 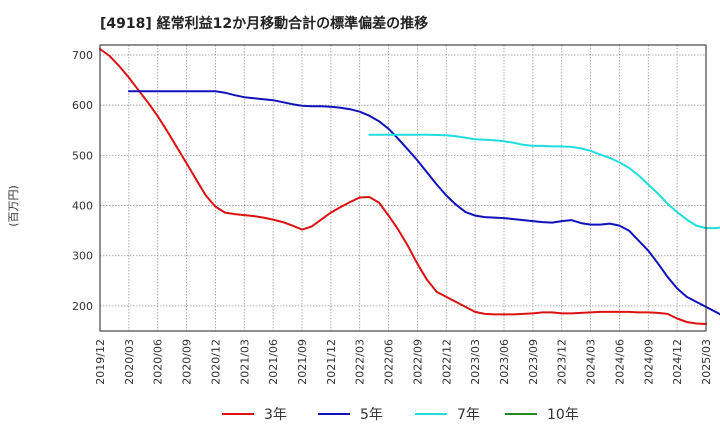 I want to click on x-tick-label: 2020/09, so click(x=187, y=362).